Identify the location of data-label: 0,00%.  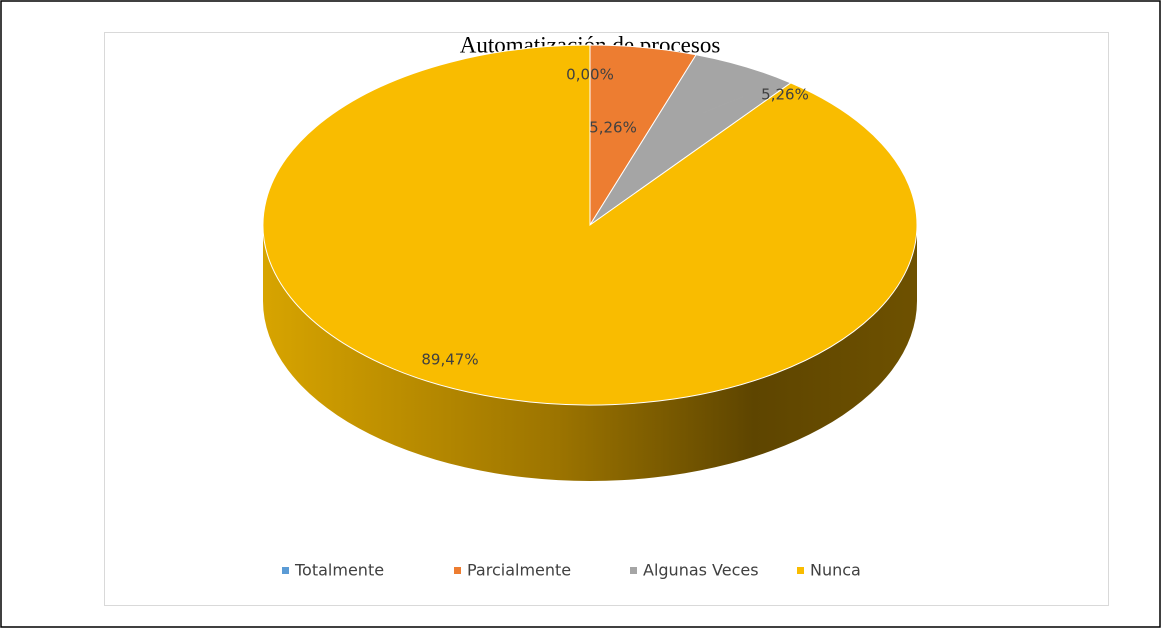
(590, 75).